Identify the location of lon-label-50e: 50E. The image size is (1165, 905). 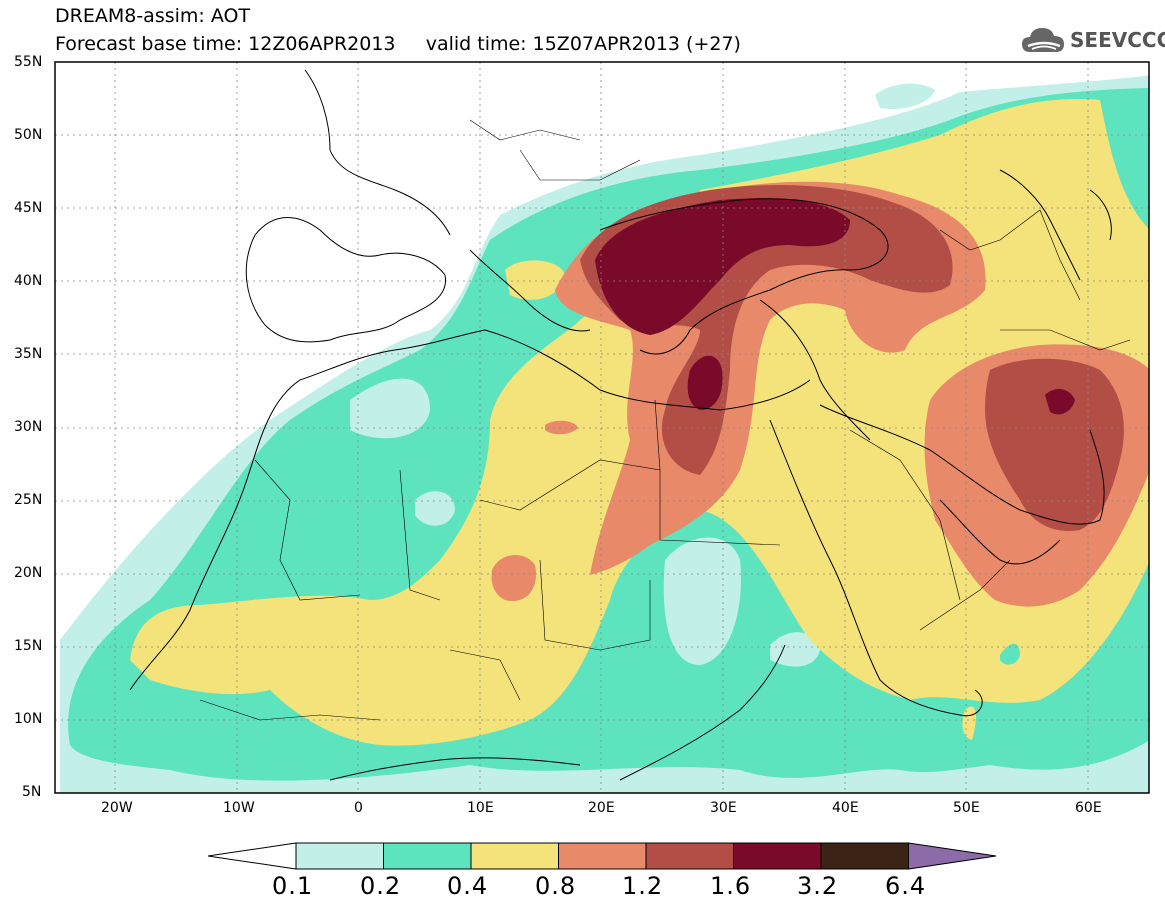
(966, 808).